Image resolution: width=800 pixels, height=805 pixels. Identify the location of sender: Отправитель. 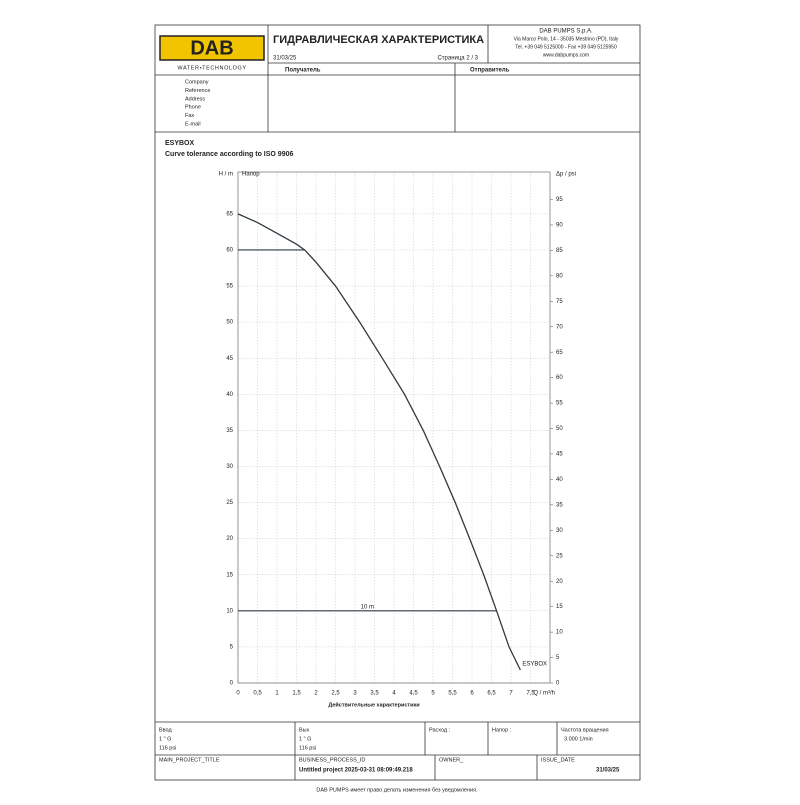
(490, 71).